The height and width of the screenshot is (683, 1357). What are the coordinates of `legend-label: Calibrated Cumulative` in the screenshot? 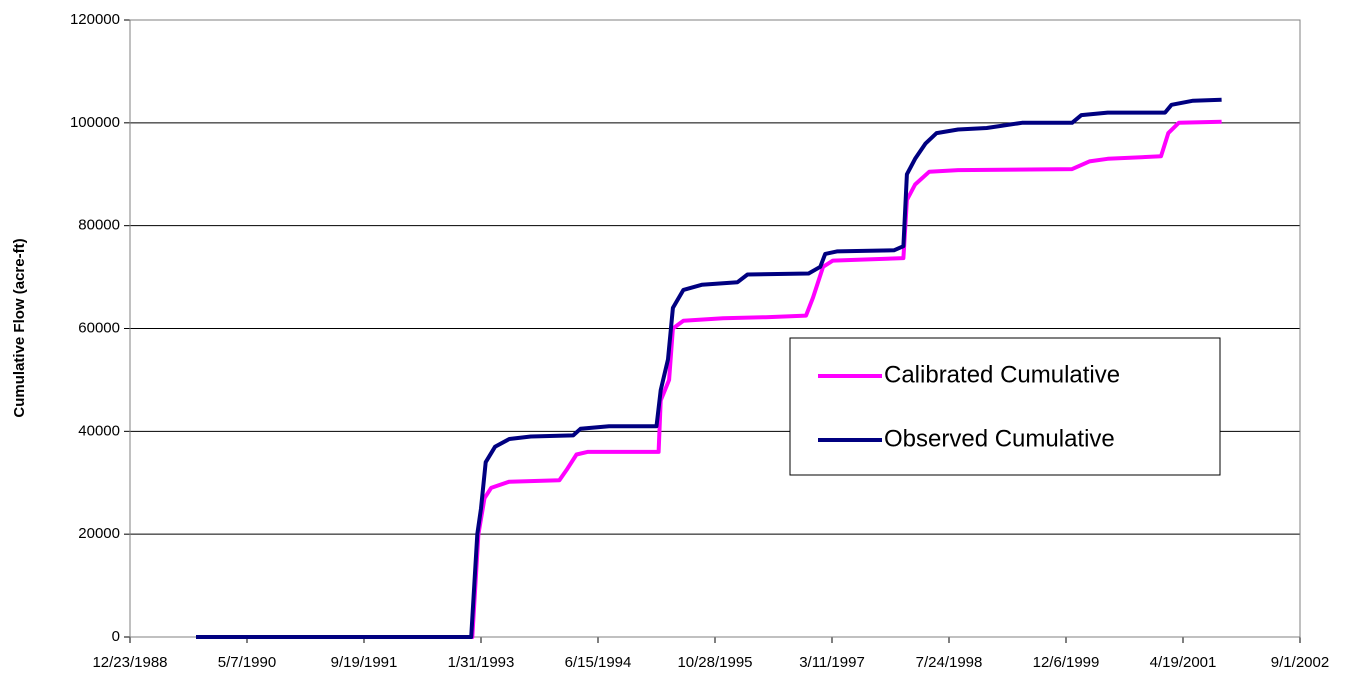 It's located at (1002, 374).